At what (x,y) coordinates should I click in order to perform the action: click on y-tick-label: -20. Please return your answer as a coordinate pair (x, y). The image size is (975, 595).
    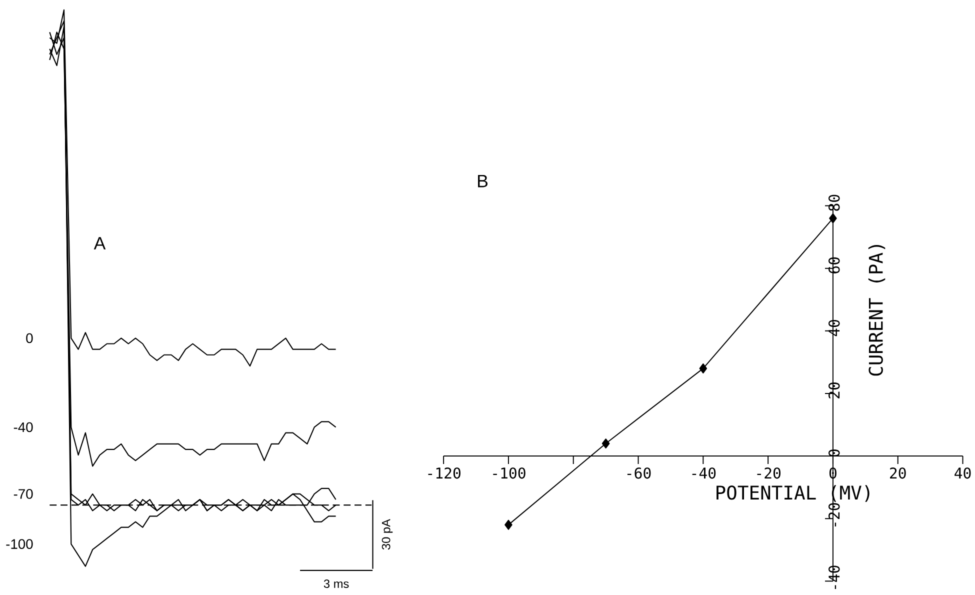
    Looking at the image, I should click on (834, 514).